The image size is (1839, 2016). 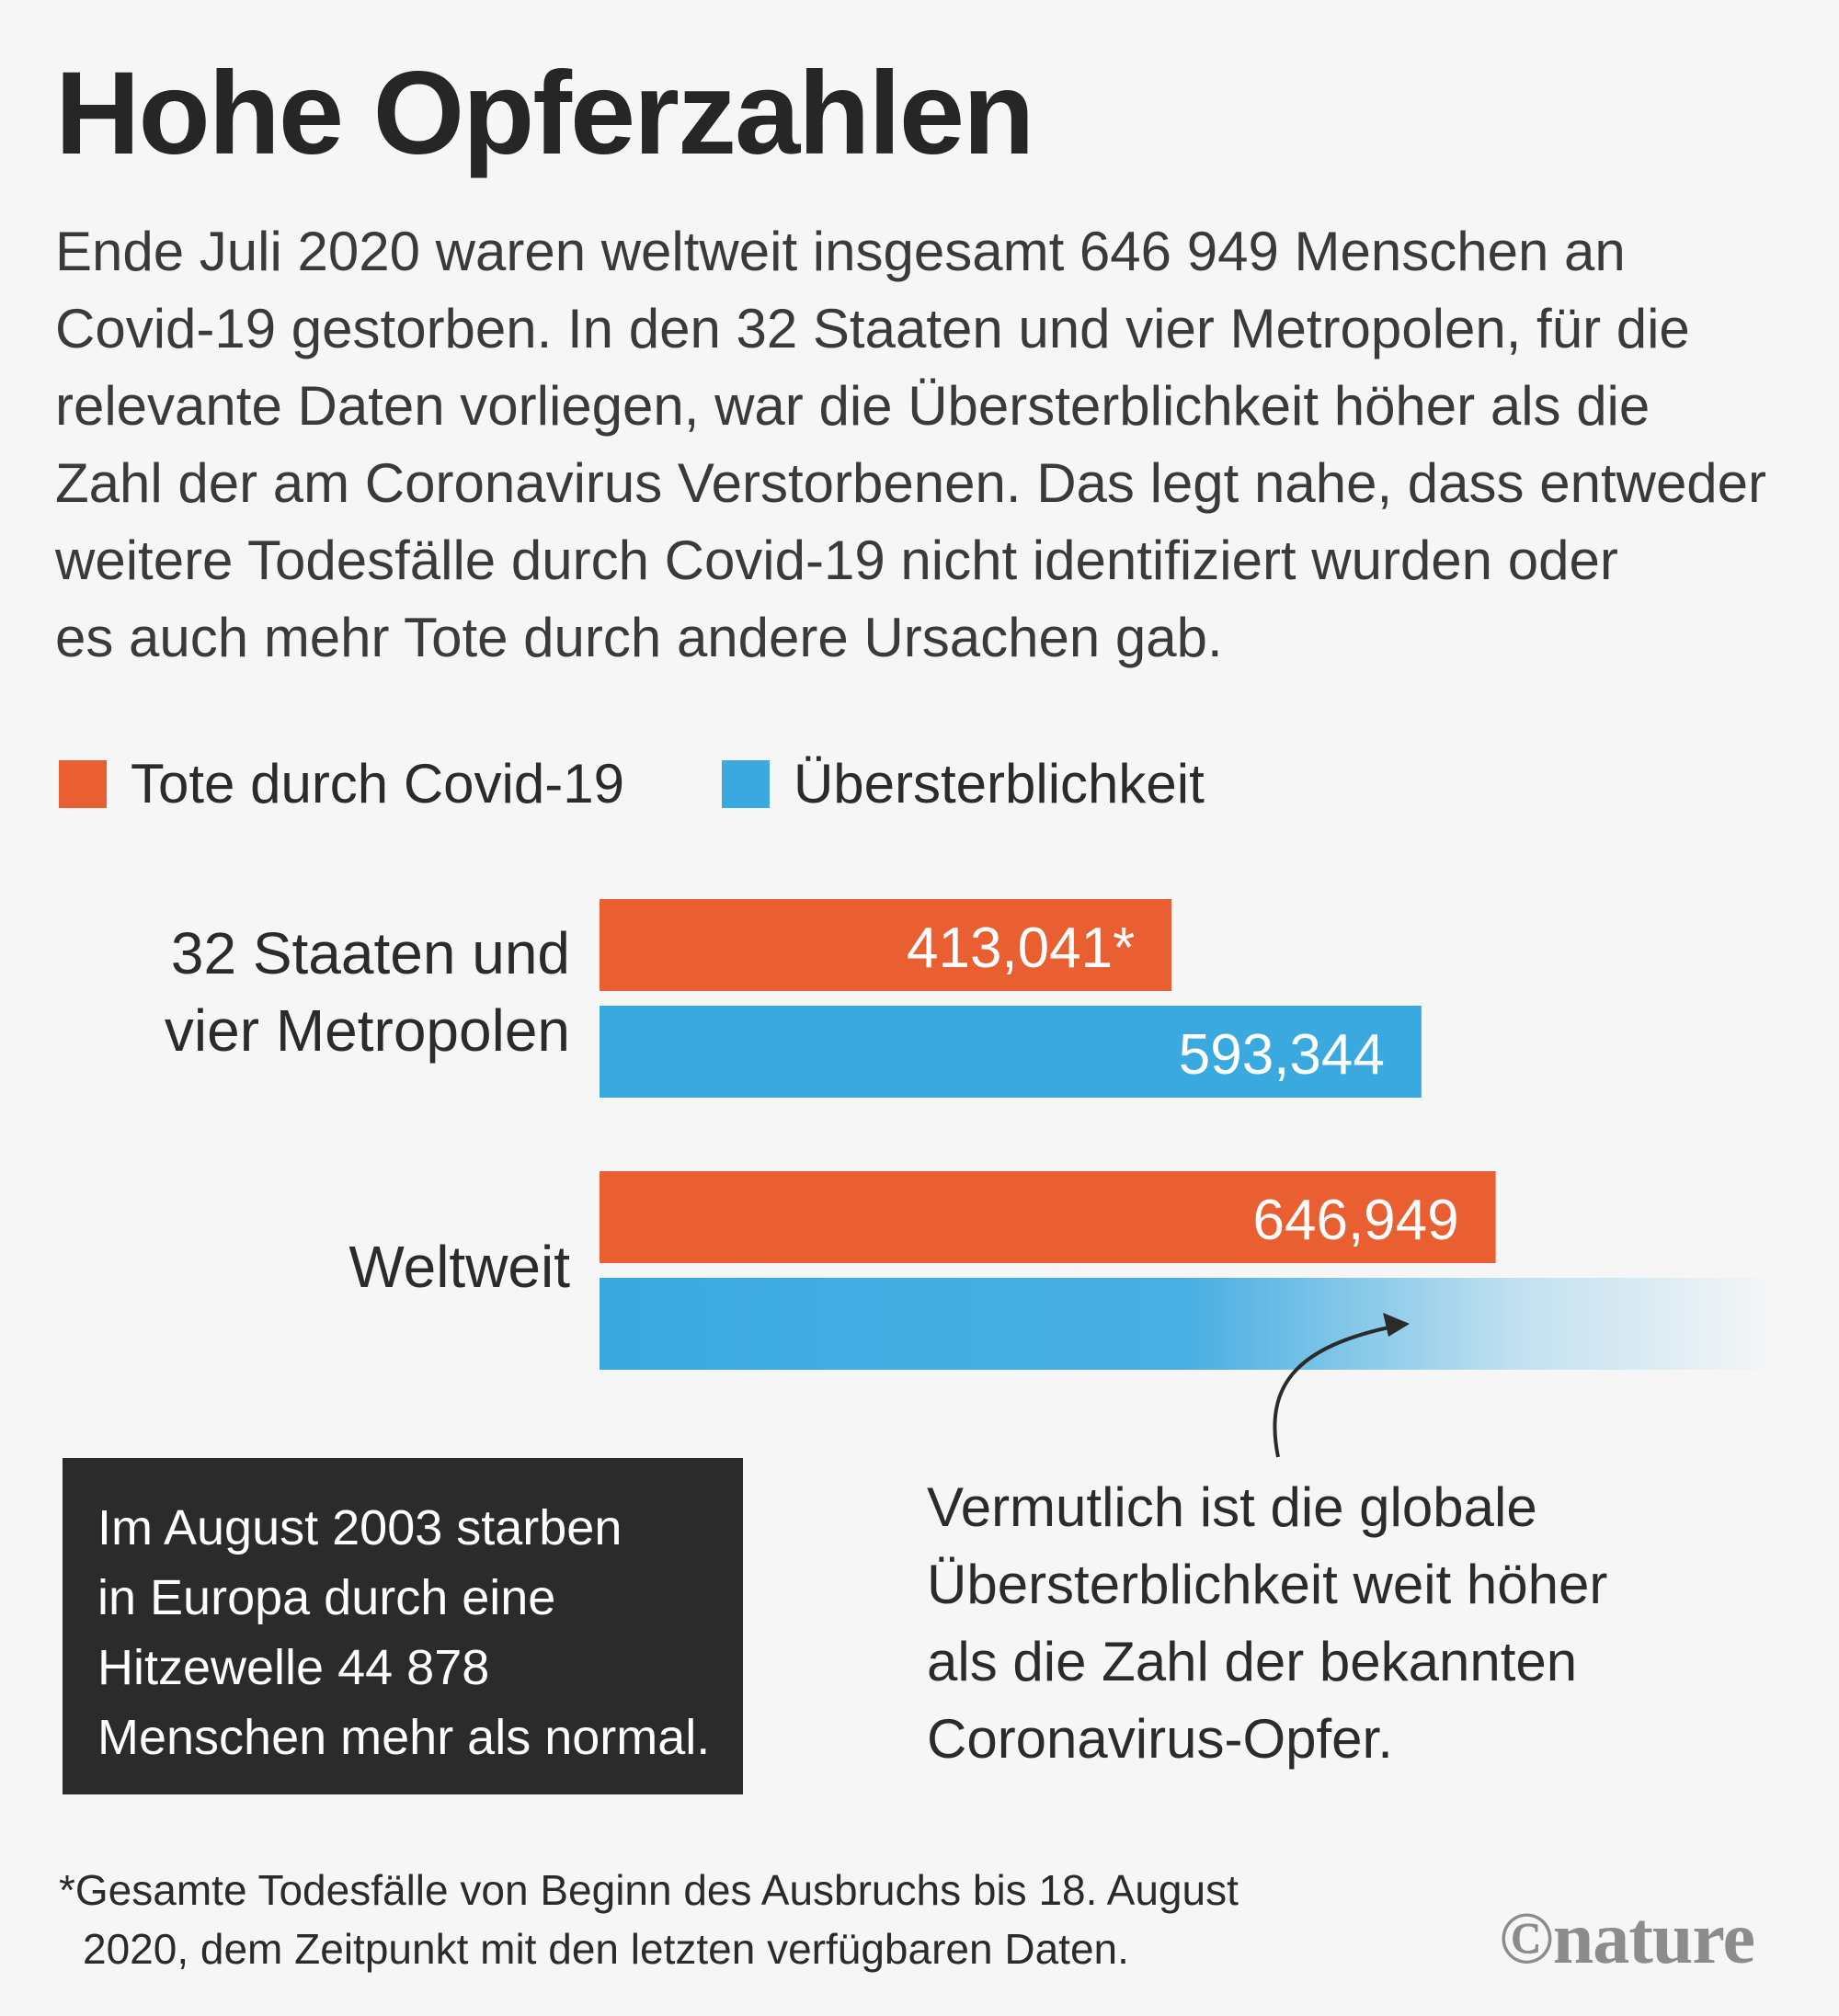 What do you see at coordinates (312, 992) in the screenshot?
I see `category-label-staaten: 32 Staaten und vier Metropolen` at bounding box center [312, 992].